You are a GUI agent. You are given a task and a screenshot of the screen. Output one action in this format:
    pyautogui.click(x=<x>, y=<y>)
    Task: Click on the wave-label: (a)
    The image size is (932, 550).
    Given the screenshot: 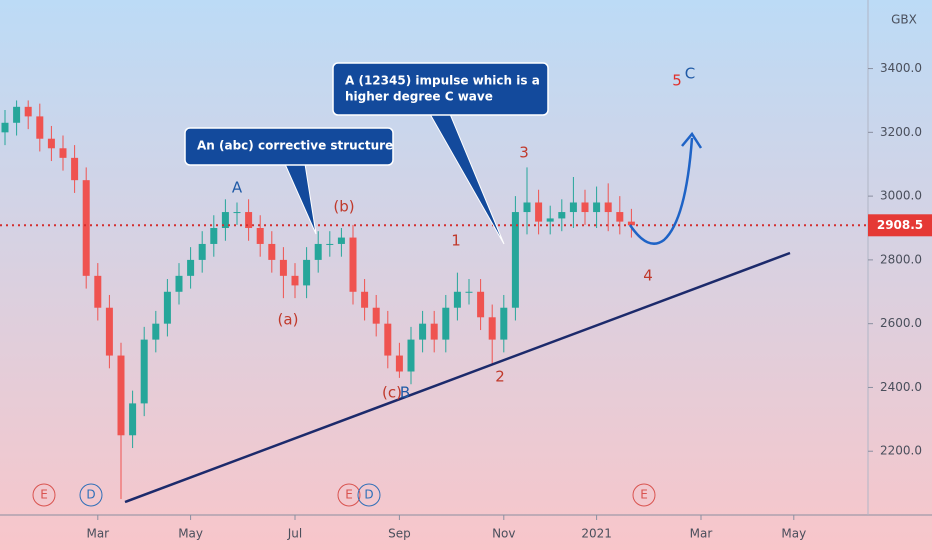 What is the action you would take?
    pyautogui.click(x=288, y=320)
    